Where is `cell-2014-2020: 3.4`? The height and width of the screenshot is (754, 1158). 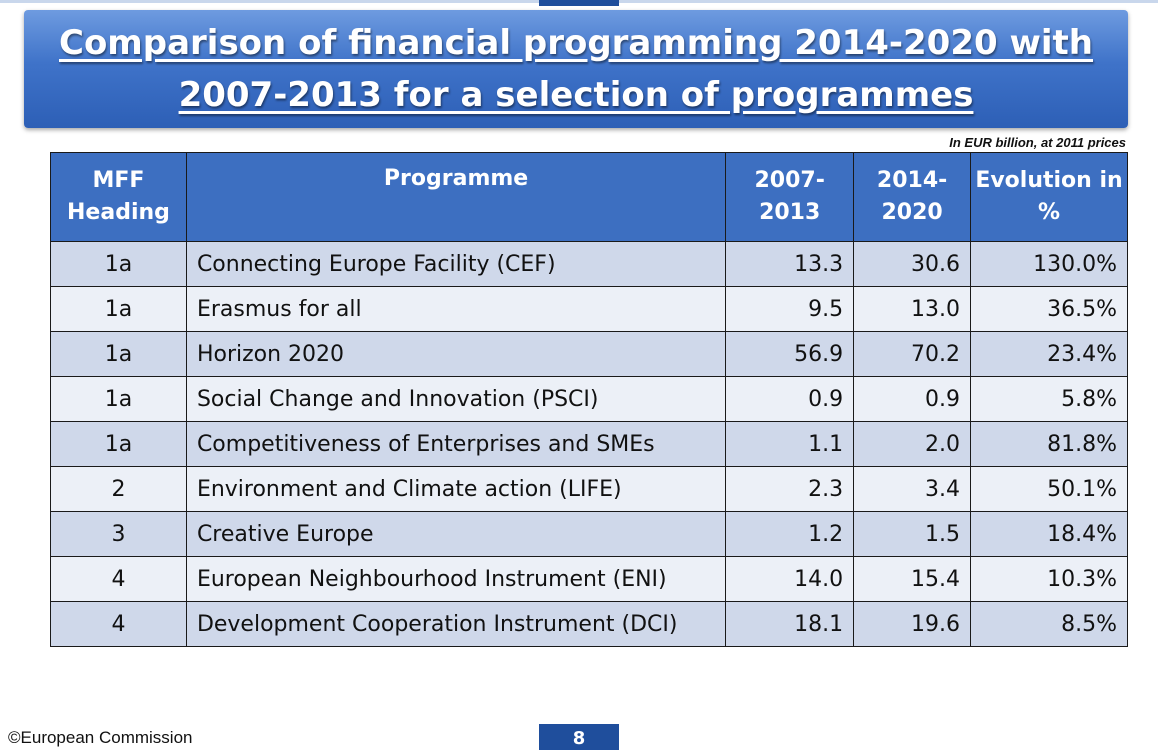 cell-2014-2020: 3.4 is located at coordinates (912, 489).